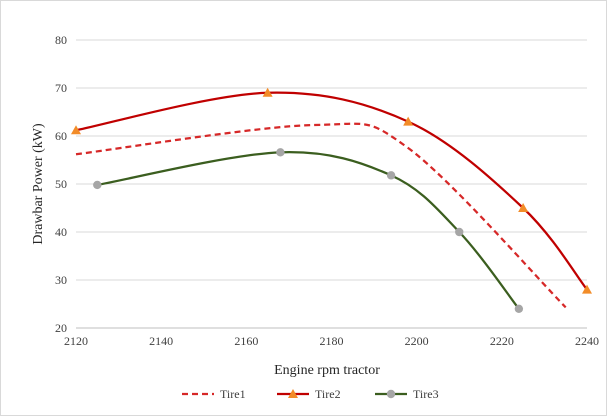 Image resolution: width=607 pixels, height=420 pixels. Describe the element at coordinates (417, 341) in the screenshot. I see `x-tick-label: 2200` at that location.